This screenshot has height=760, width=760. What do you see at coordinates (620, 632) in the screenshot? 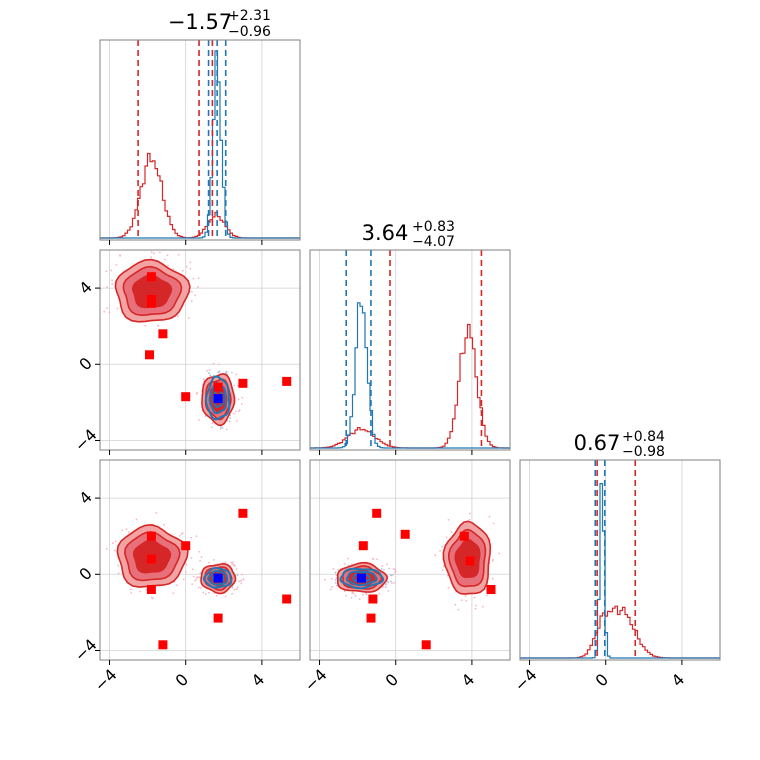
I see `hist-red-p2` at bounding box center [620, 632].